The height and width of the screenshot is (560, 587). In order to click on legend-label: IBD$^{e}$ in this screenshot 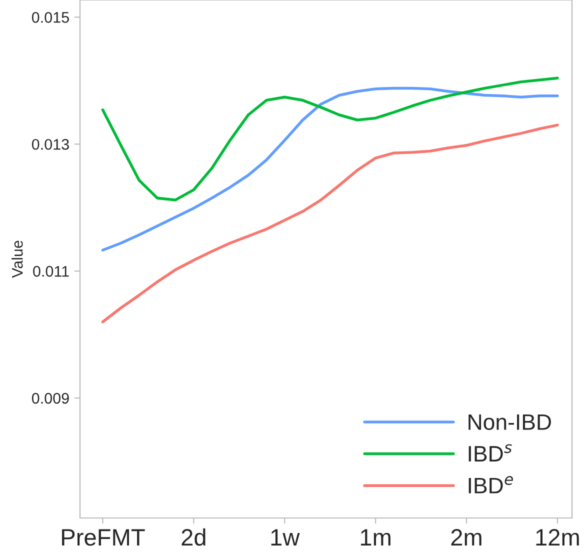, I will do `click(490, 485)`.